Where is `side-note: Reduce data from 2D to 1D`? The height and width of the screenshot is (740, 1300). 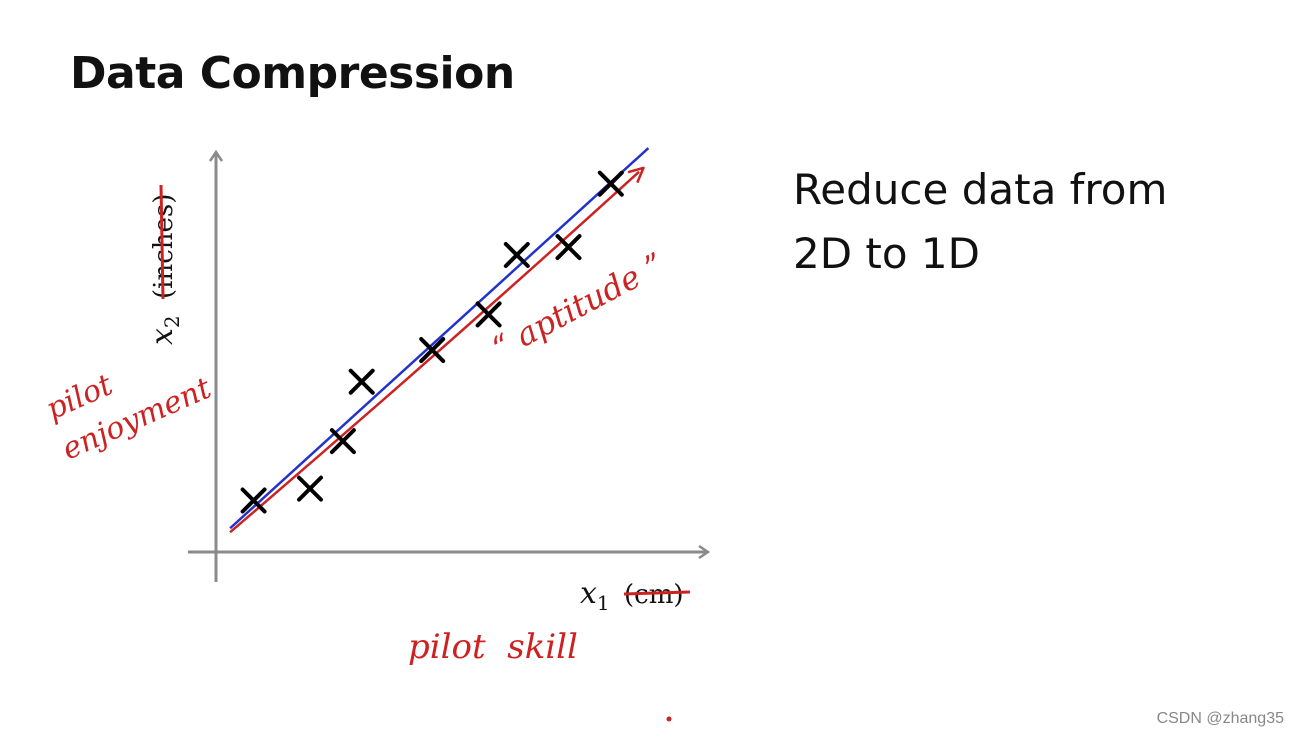
side-note: Reduce data from 2D to 1D is located at coordinates (980, 222).